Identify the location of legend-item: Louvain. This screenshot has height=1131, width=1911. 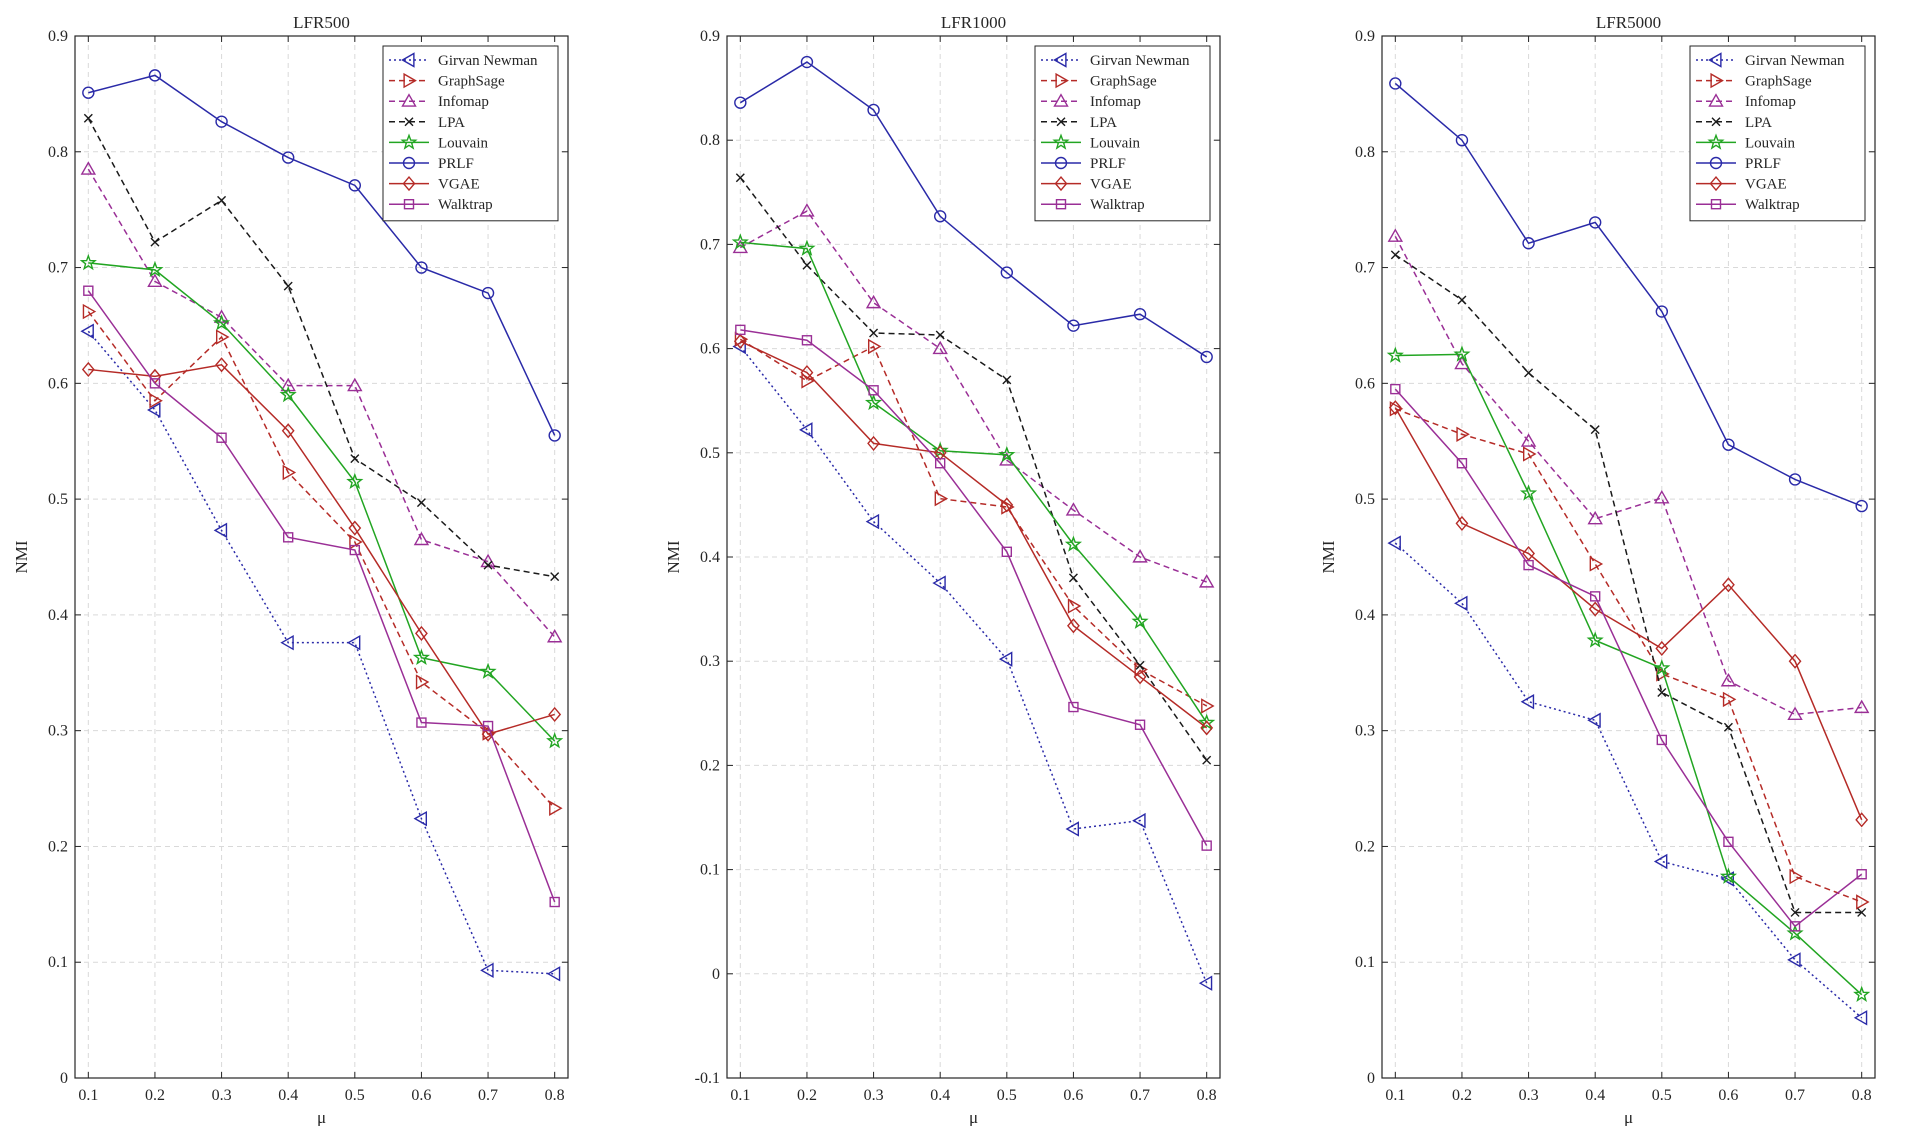
(438, 142).